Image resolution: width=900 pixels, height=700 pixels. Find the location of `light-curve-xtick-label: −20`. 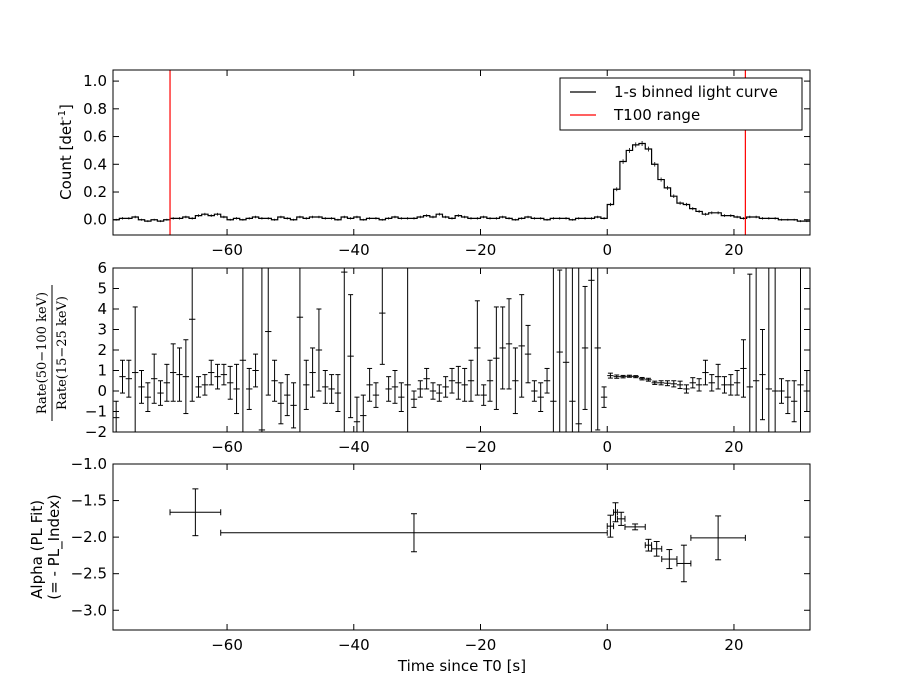

light-curve-xtick-label: −20 is located at coordinates (481, 250).